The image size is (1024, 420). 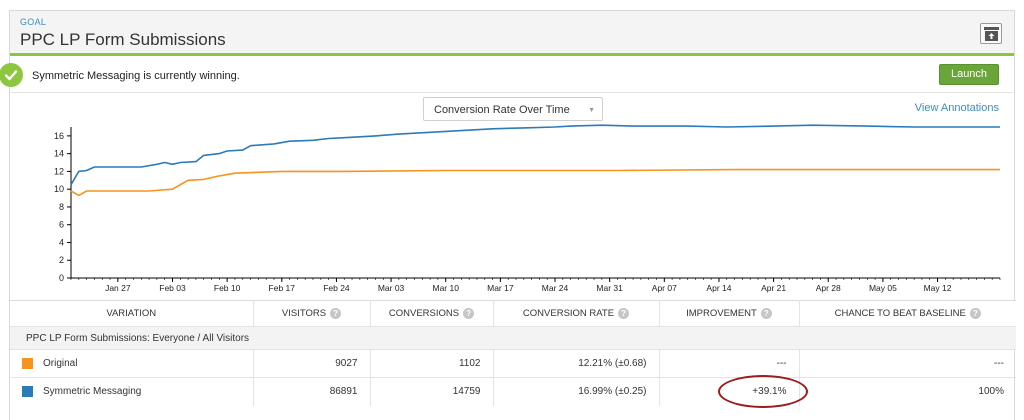 What do you see at coordinates (132, 313) in the screenshot?
I see `header-variation: VARIATION` at bounding box center [132, 313].